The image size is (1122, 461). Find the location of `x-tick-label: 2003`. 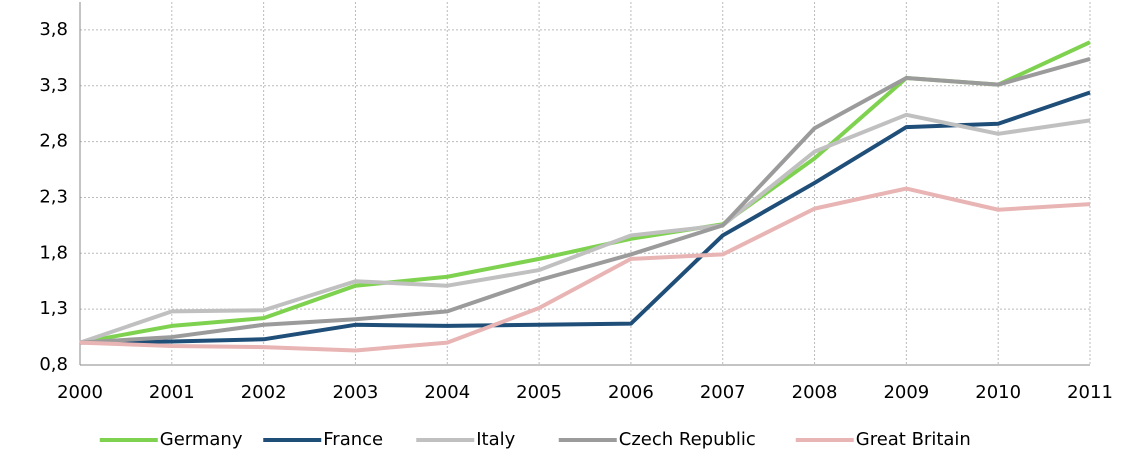

x-tick-label: 2003 is located at coordinates (356, 392).